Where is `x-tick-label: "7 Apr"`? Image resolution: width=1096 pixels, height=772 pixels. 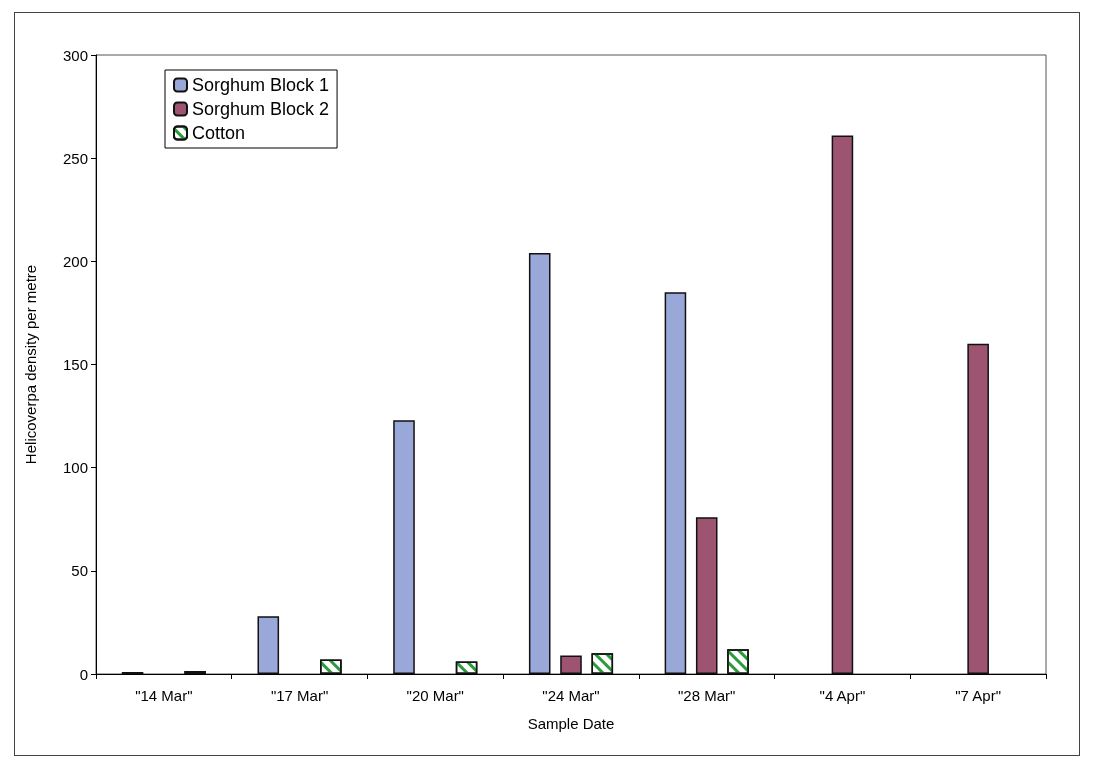 x-tick-label: "7 Apr" is located at coordinates (978, 695).